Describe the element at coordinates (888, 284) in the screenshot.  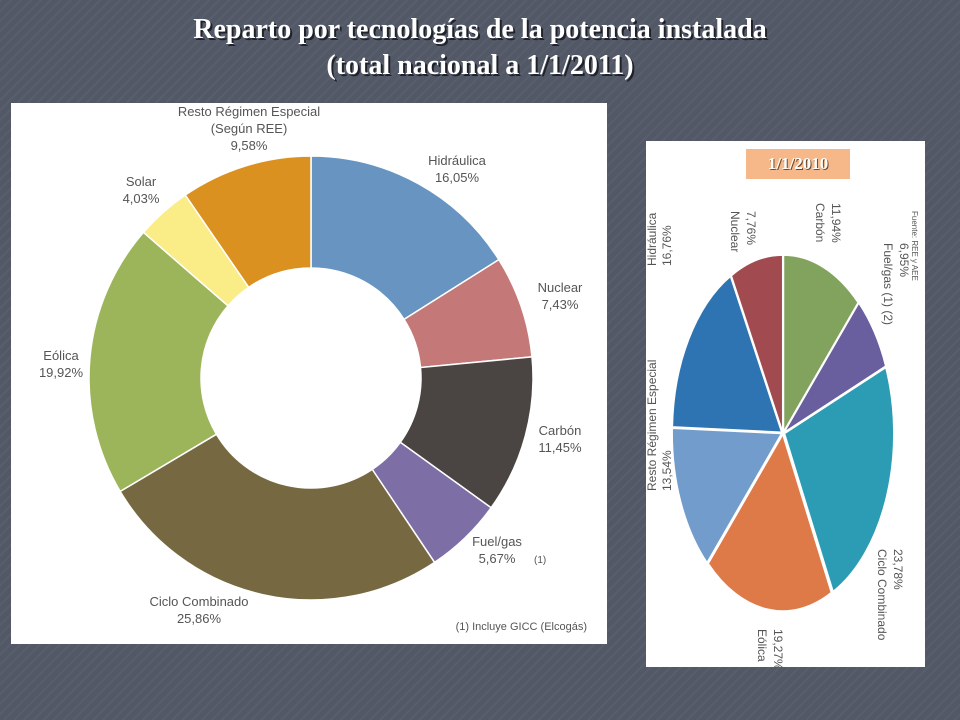
I see `category-label: Fuel/gas (1) (2)` at that location.